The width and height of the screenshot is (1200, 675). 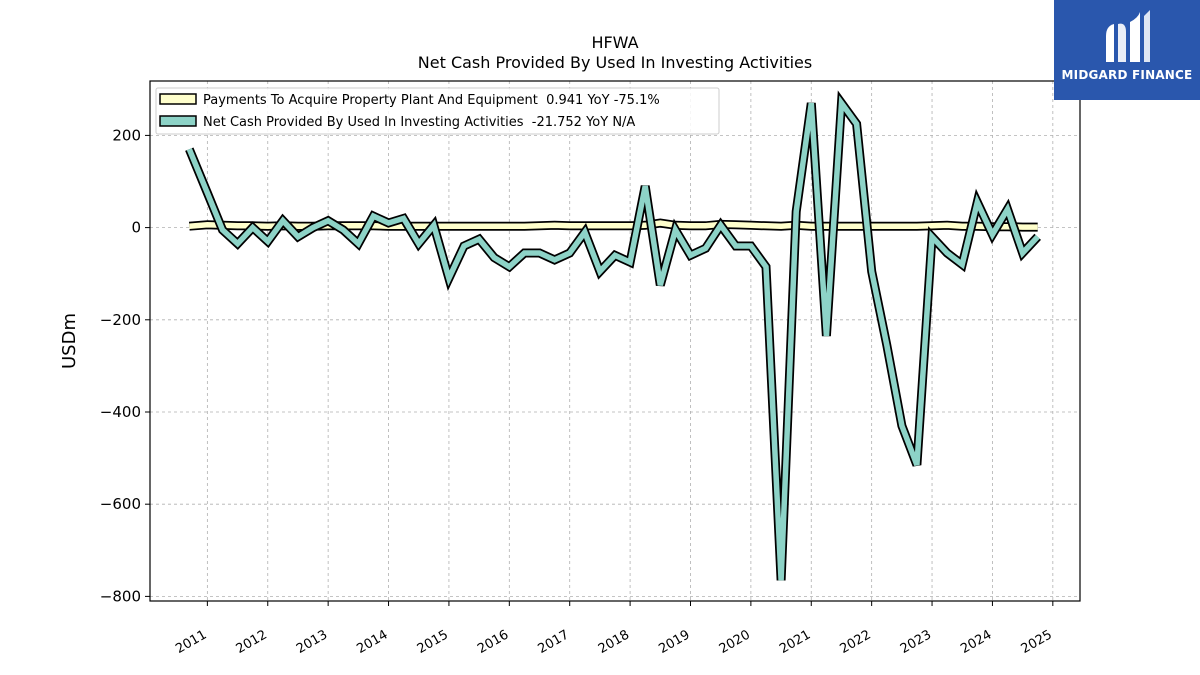 I want to click on brand-name: MIDGARD FINANCE, so click(x=1127, y=75).